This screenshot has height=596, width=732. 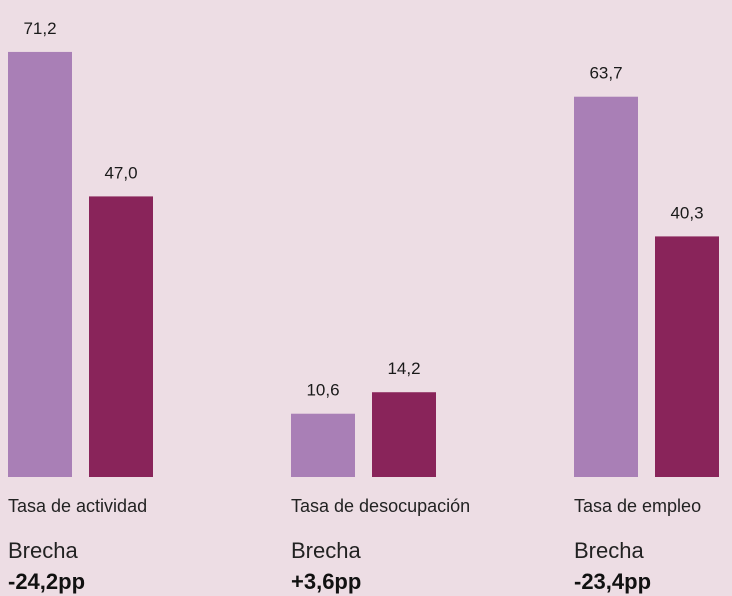 I want to click on bar-group-2: 10,6 14,2 Tasa de desocupación Brecha +3,6pp, so click(x=380, y=476).